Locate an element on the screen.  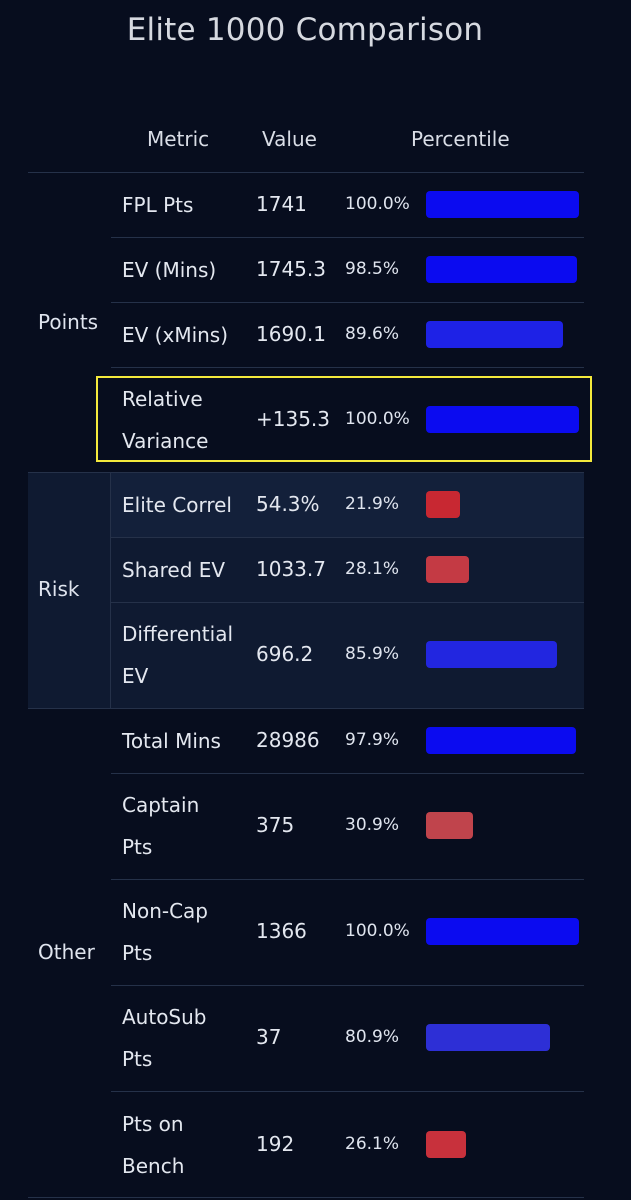
metric-value: 1366 is located at coordinates (281, 931).